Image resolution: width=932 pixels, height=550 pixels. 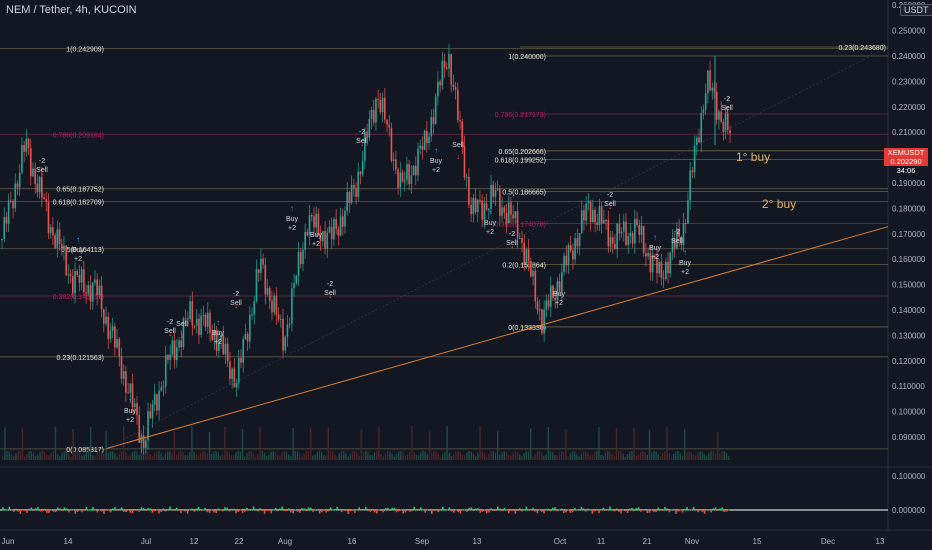 What do you see at coordinates (71, 10) in the screenshot?
I see `symbol-title: NEM / Tether, 4h, KUCOIN` at bounding box center [71, 10].